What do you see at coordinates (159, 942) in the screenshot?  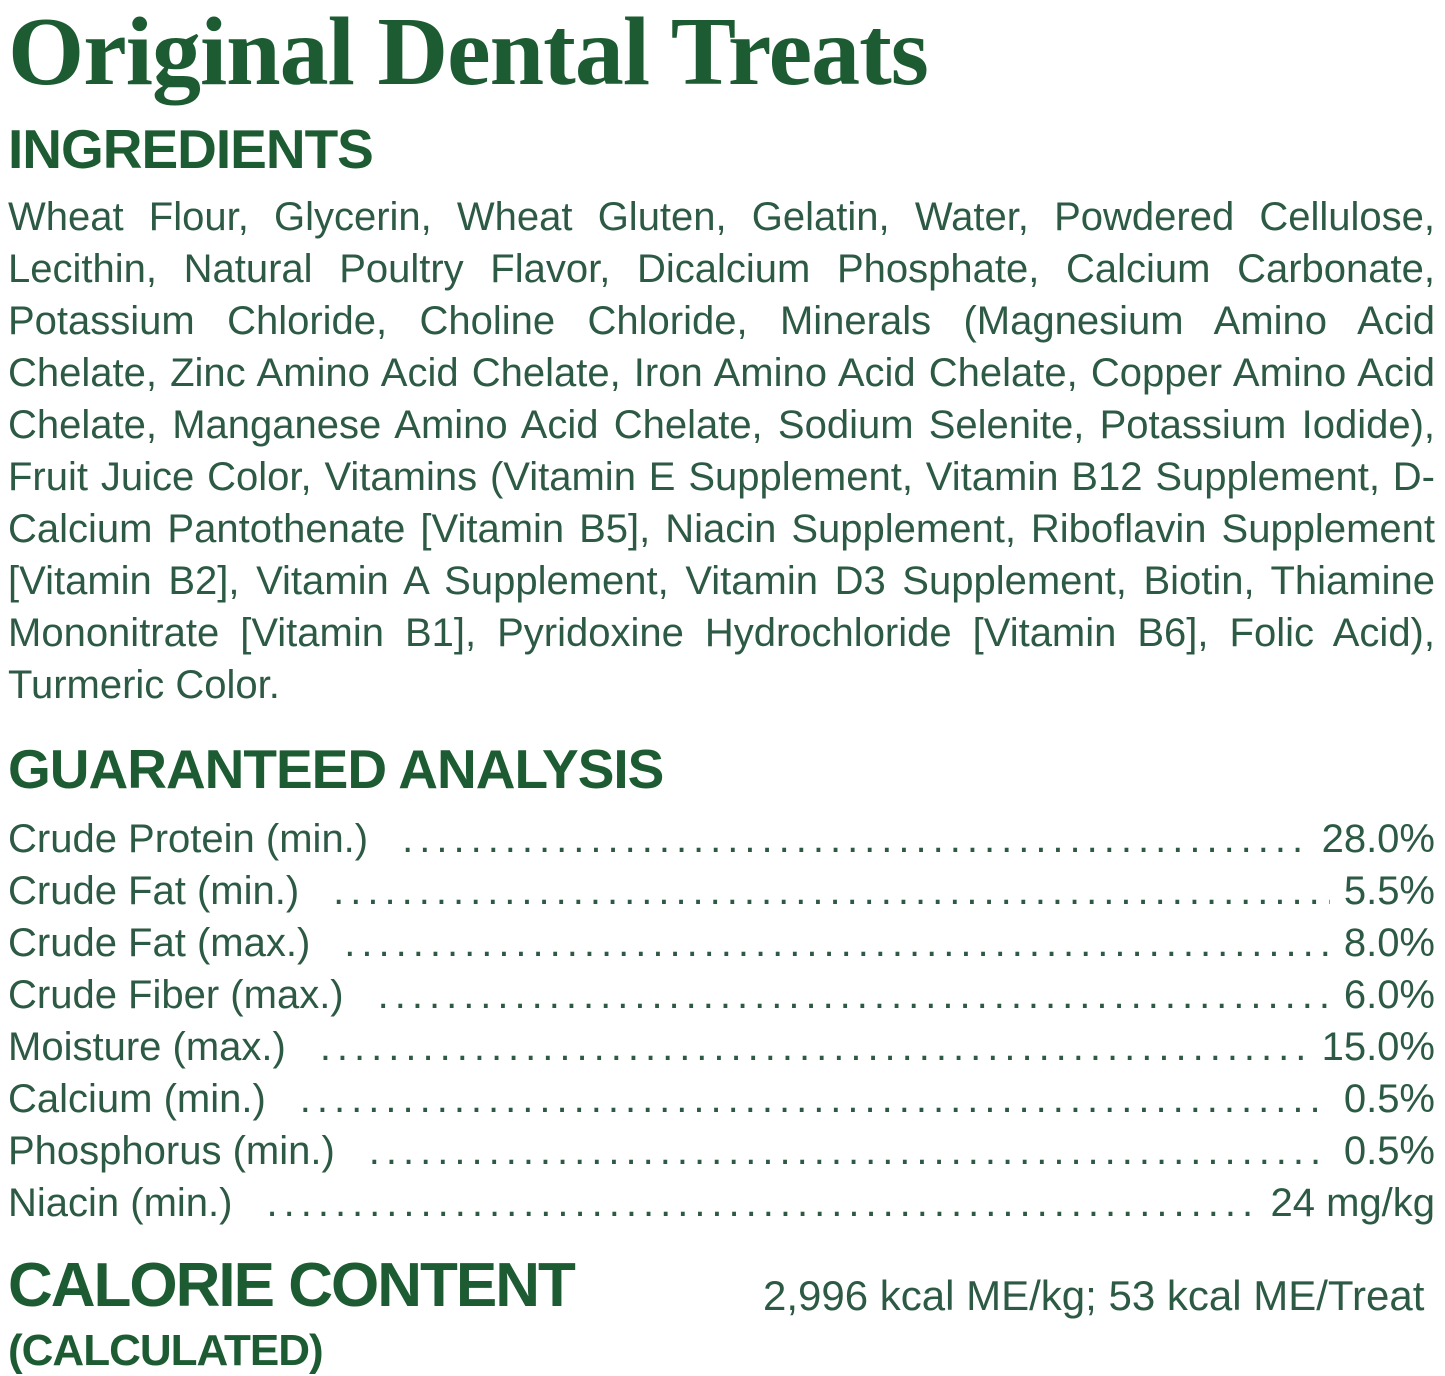 I see `analysis-label: Crude Fat (max.)` at bounding box center [159, 942].